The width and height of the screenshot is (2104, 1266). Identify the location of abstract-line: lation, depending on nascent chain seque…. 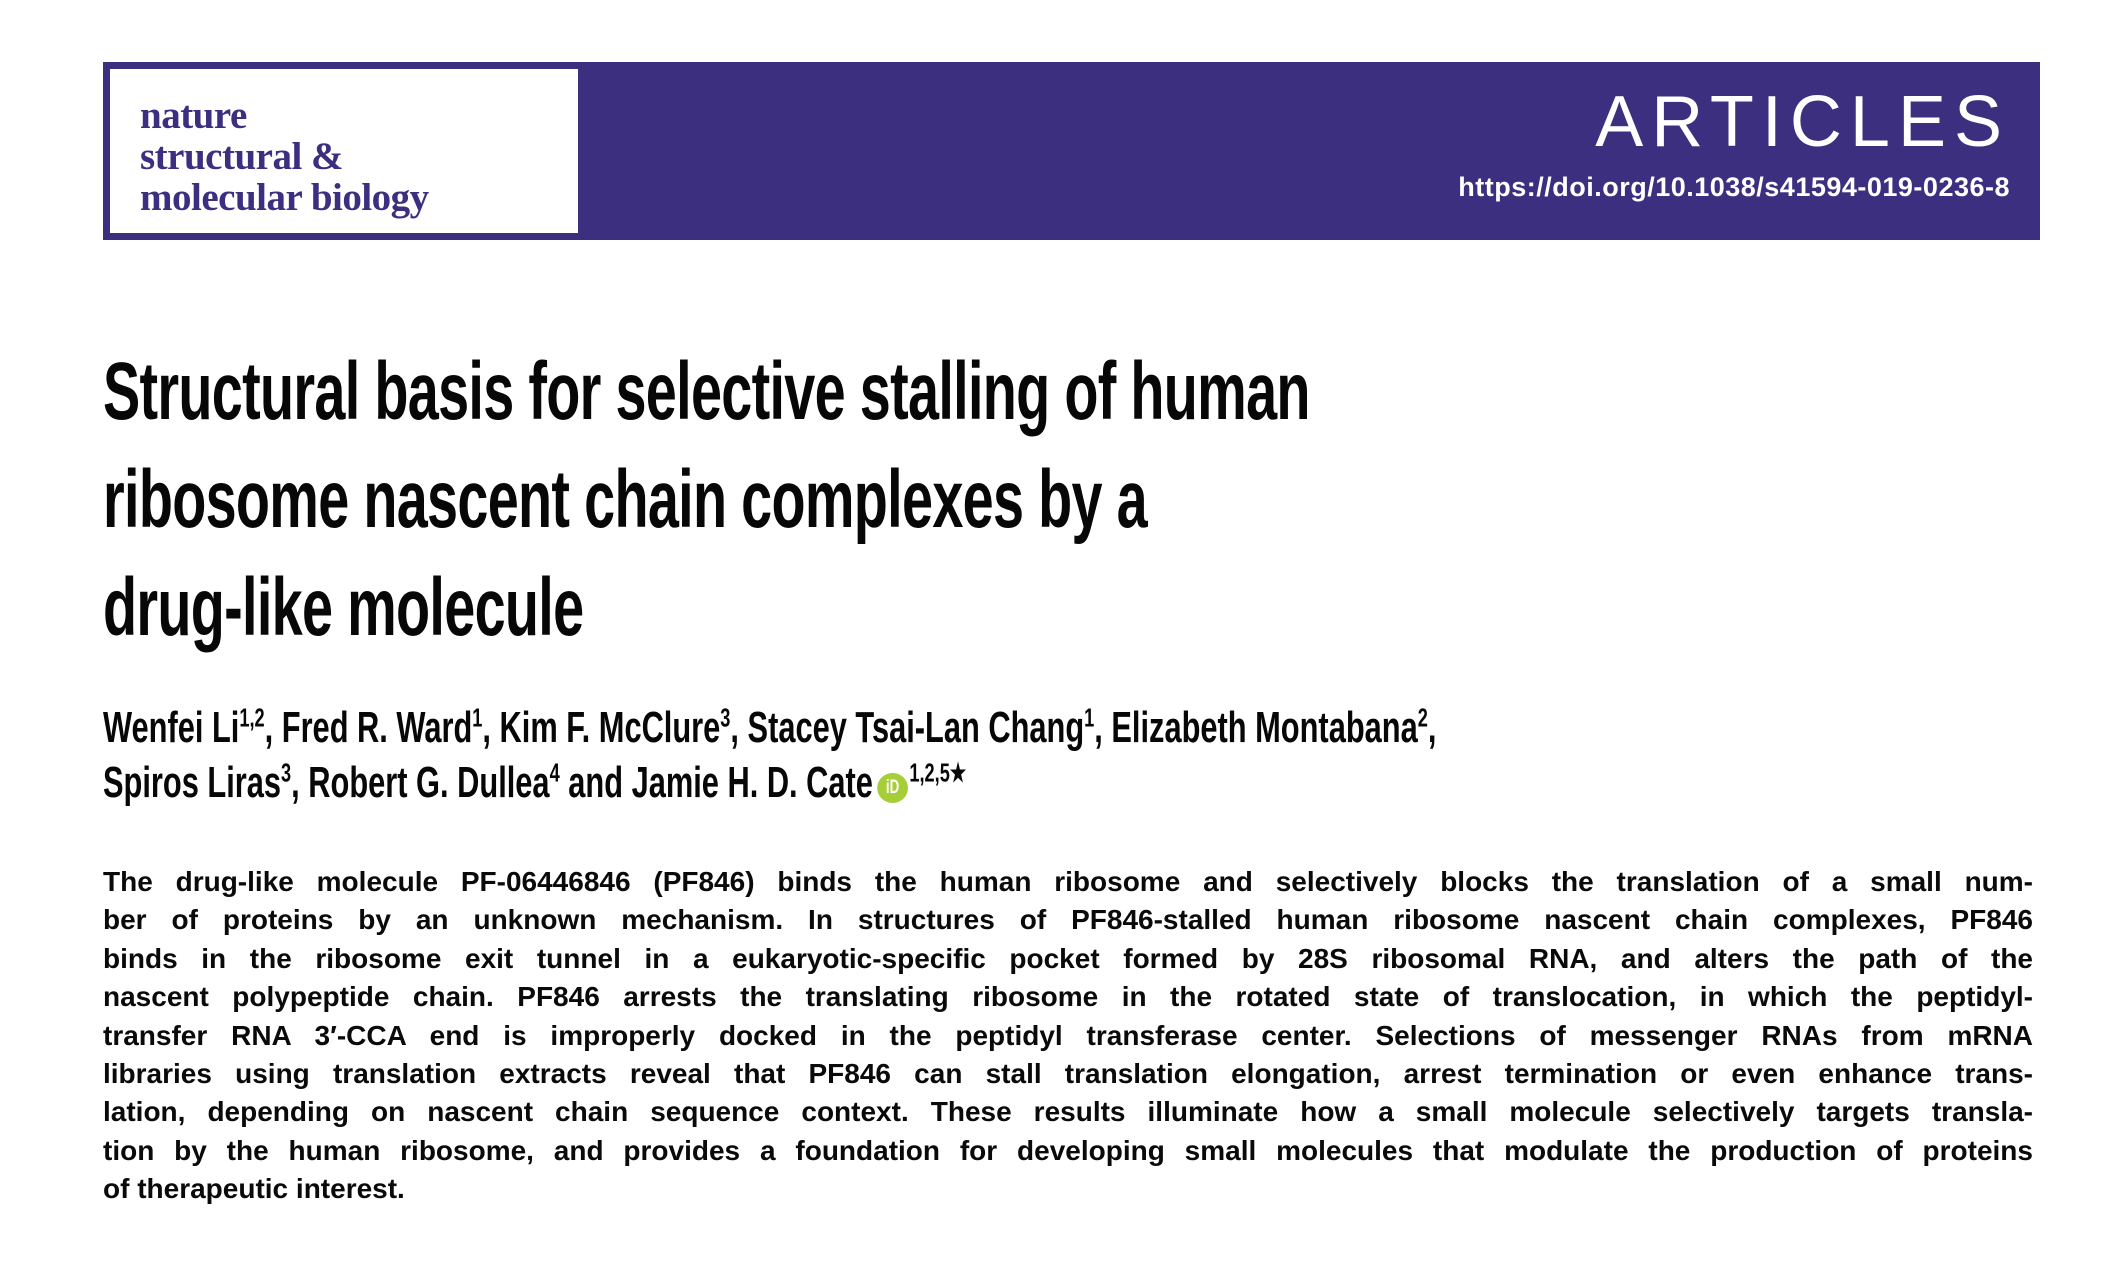
(1068, 1112).